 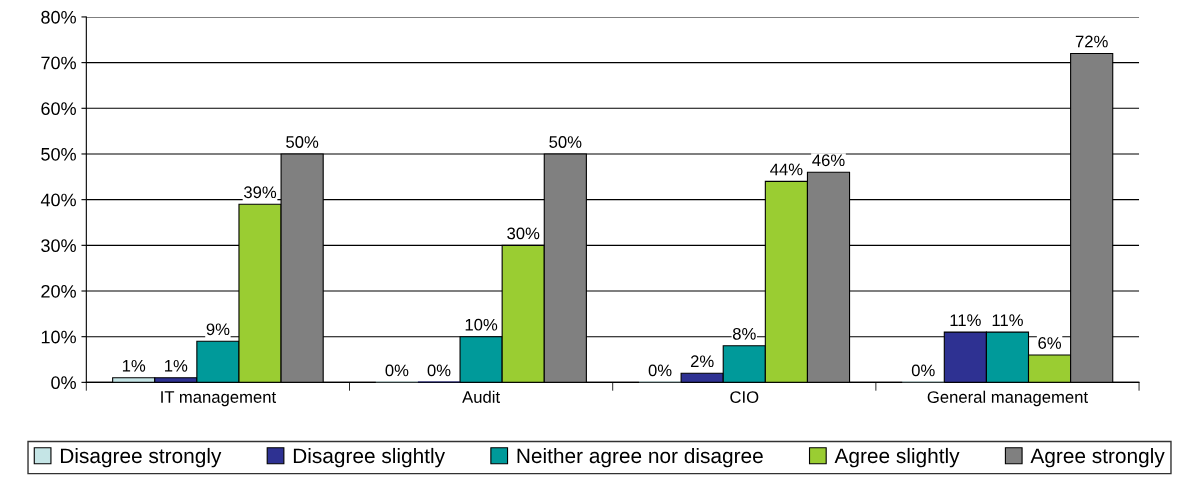 What do you see at coordinates (744, 333) in the screenshot?
I see `data-label: 8%` at bounding box center [744, 333].